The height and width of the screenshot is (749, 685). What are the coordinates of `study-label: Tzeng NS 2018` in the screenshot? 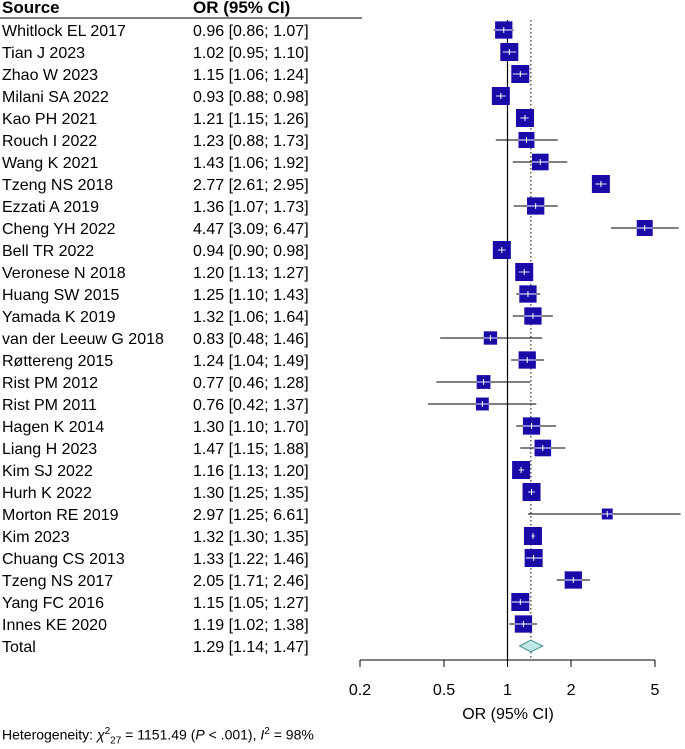 It's located at (57, 185).